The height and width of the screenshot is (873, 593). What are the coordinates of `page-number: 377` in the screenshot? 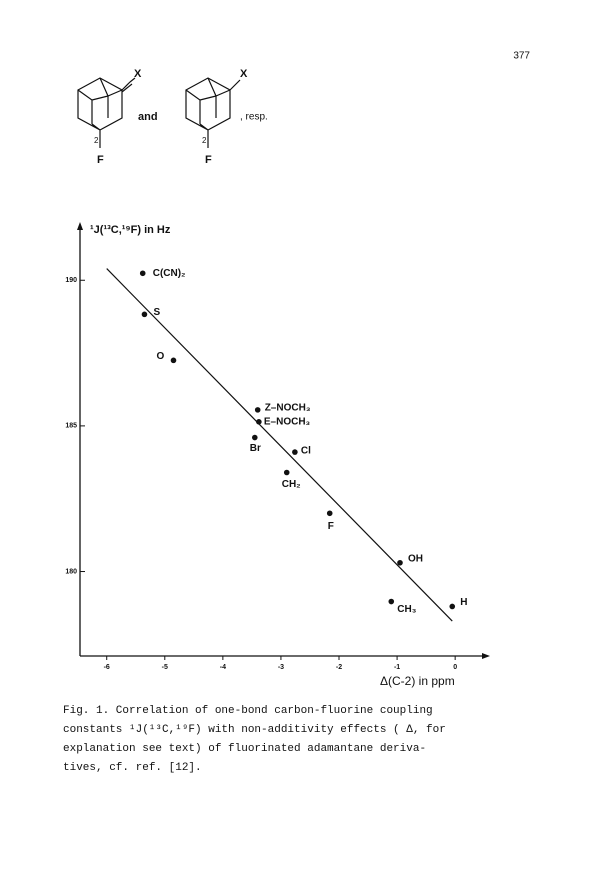 It's located at (521, 56).